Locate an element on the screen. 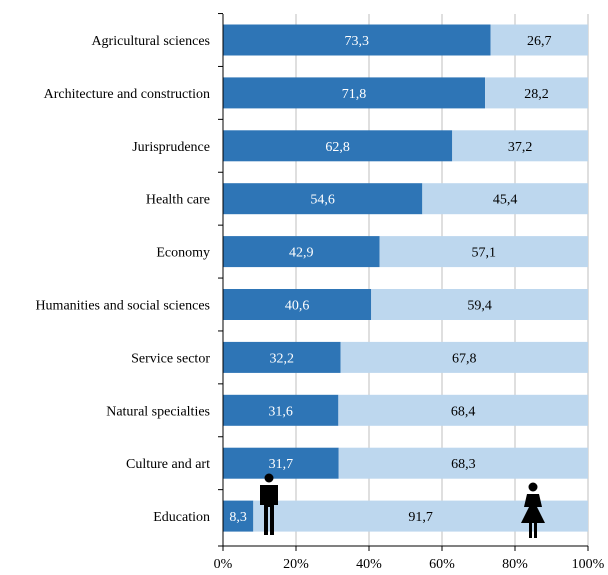 The image size is (608, 575). category-label: Jurisprudence is located at coordinates (171, 147).